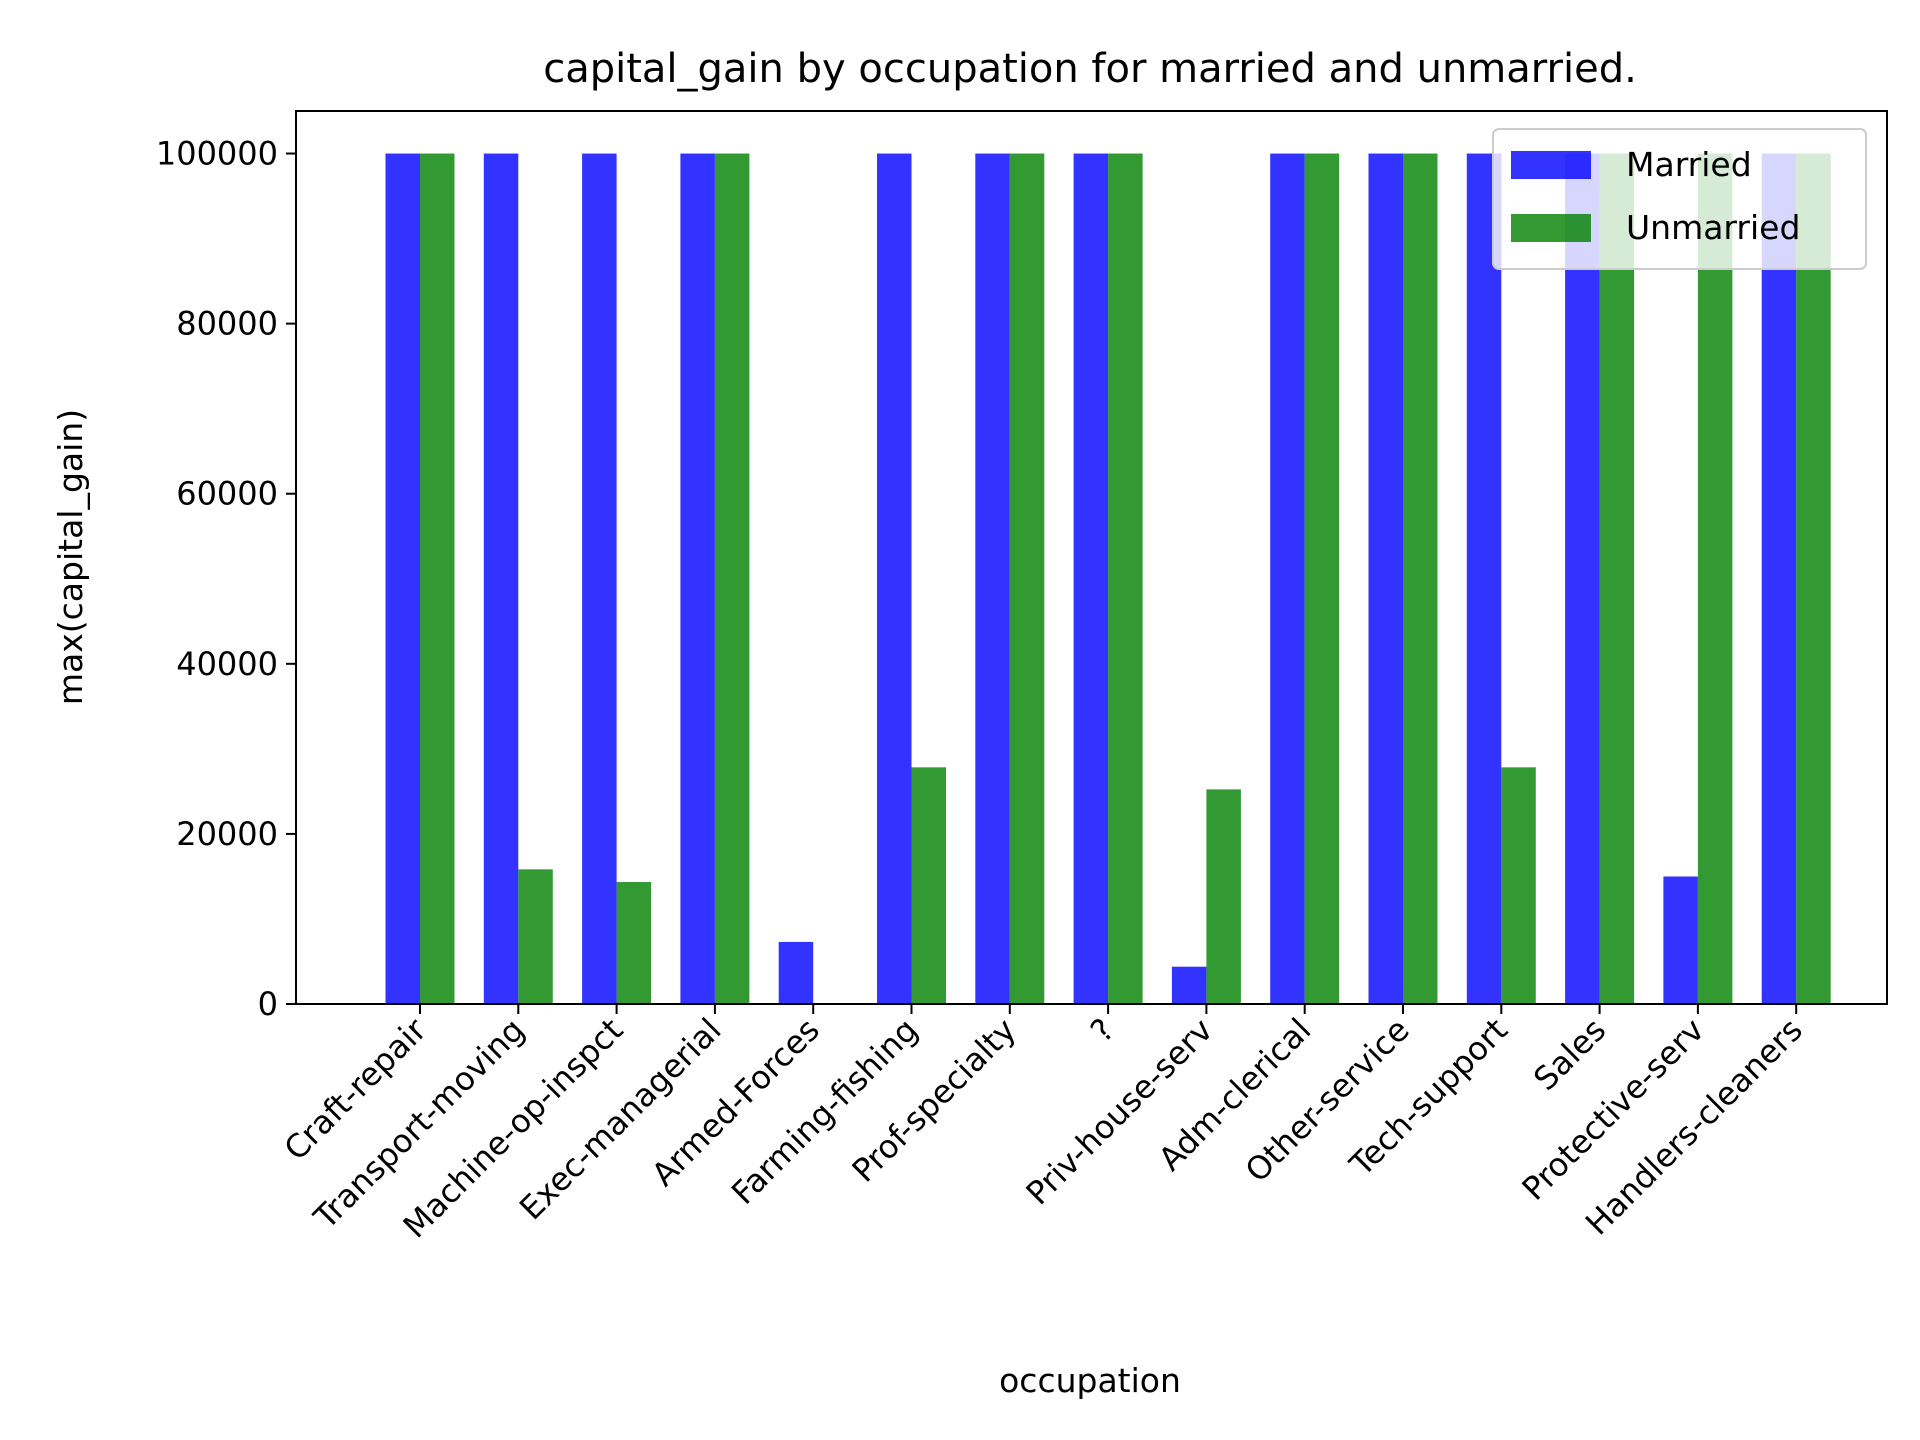 This screenshot has height=1440, width=1920. Describe the element at coordinates (227, 664) in the screenshot. I see `y-tick-label: 40000` at that location.